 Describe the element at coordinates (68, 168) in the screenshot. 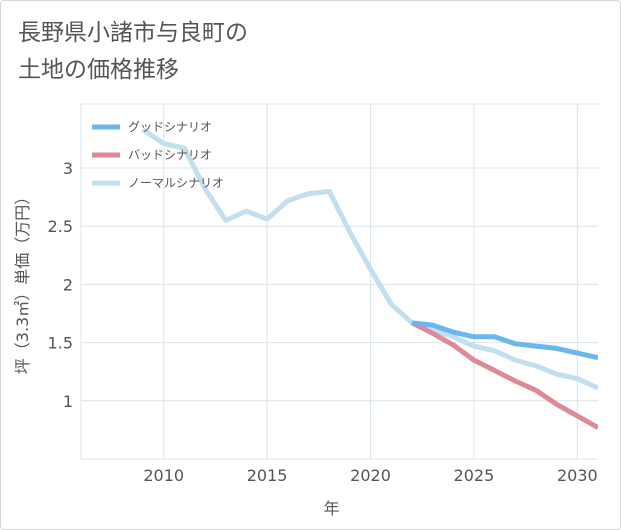

I see `y-tick-label: 3` at that location.